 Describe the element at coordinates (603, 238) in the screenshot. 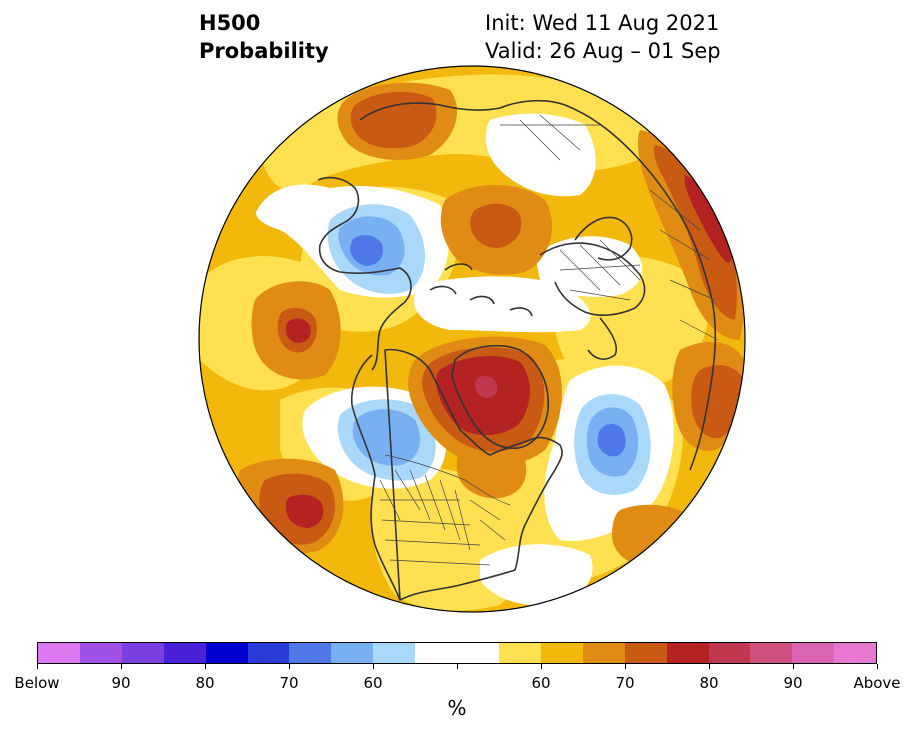

I see `scandinavia-coastline` at that location.